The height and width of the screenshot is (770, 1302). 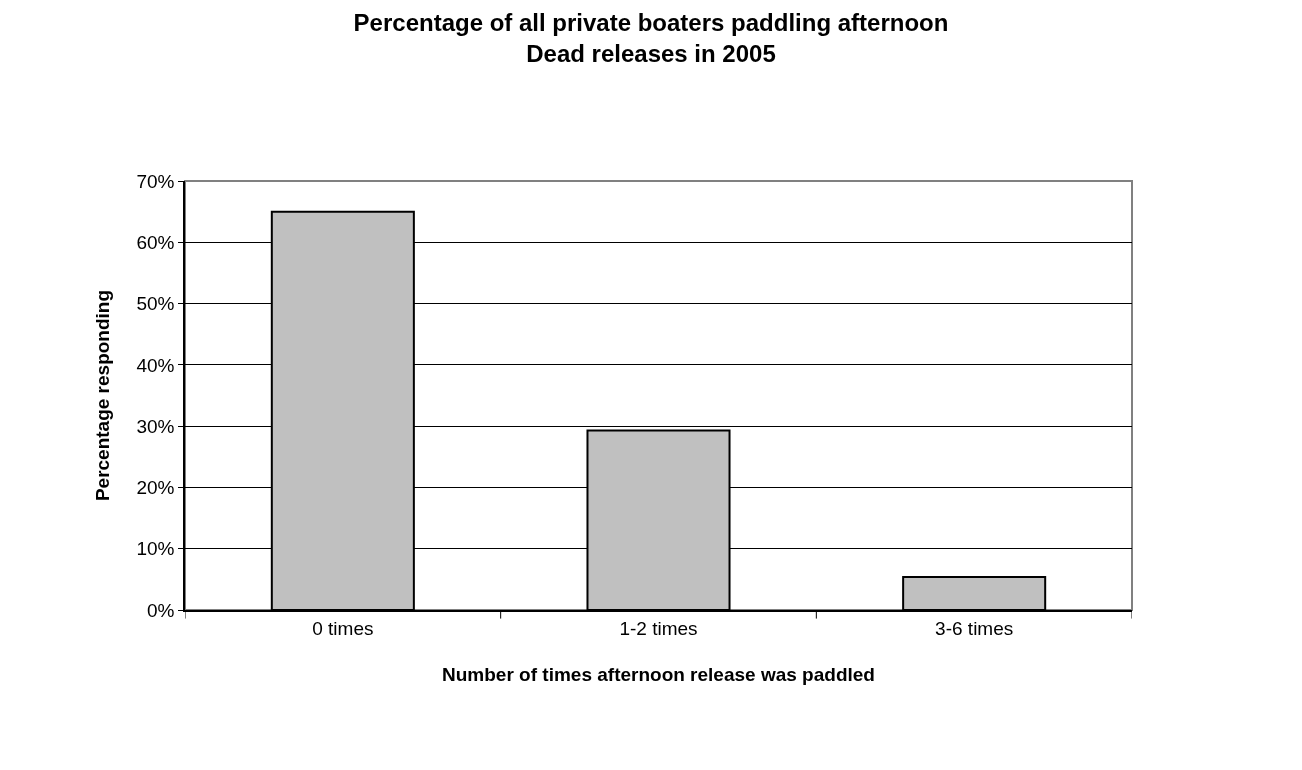 What do you see at coordinates (155, 426) in the screenshot?
I see `y-tick-label: 30%` at bounding box center [155, 426].